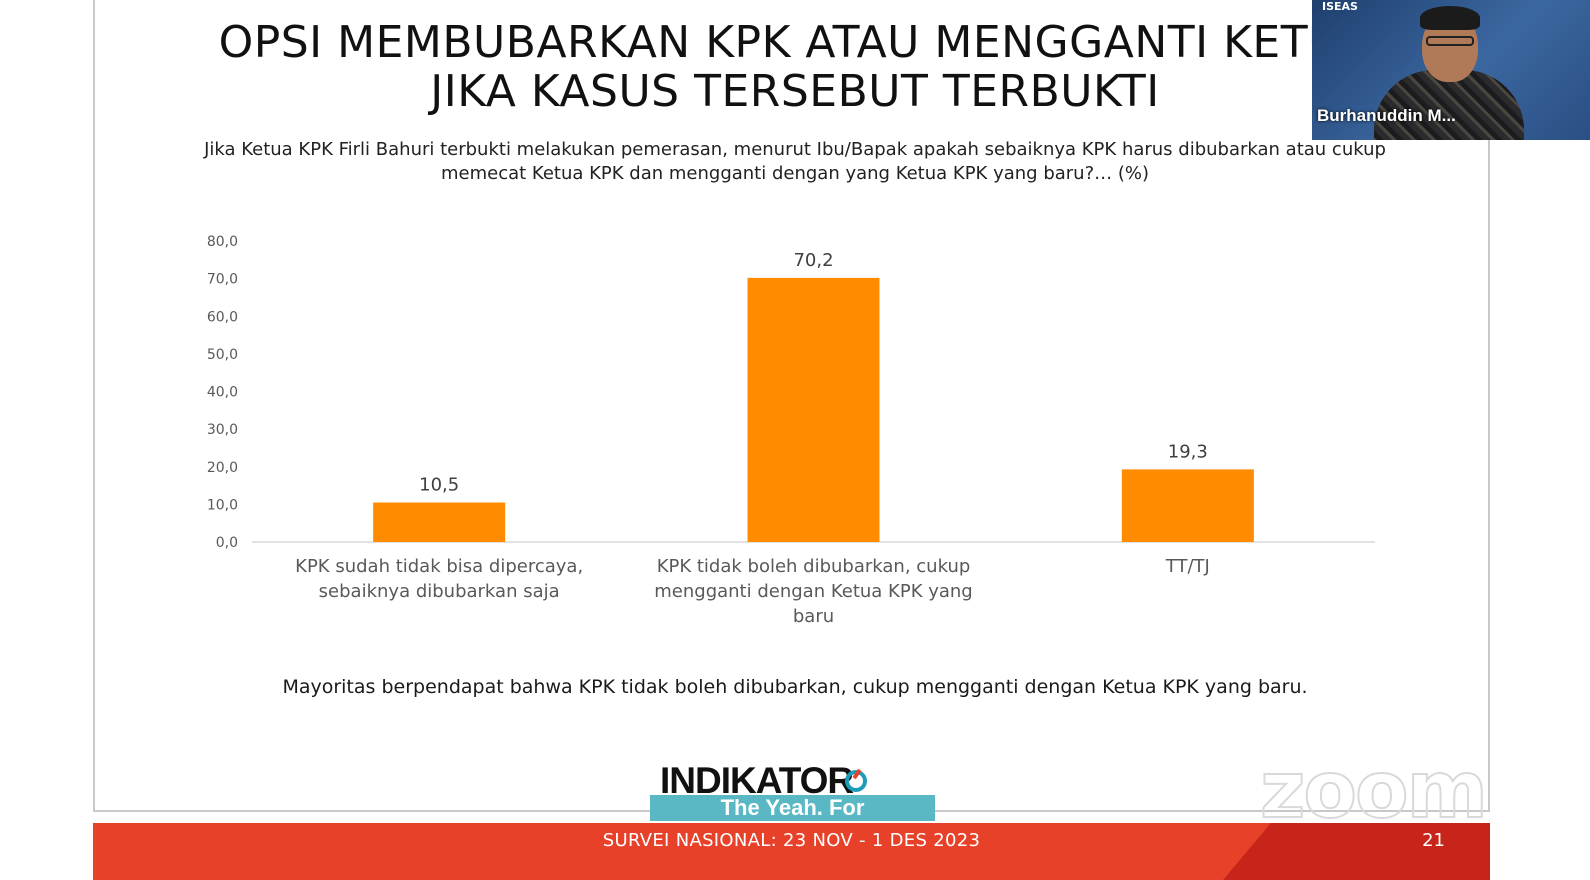 This screenshot has width=1590, height=880. I want to click on category-label: TT/TJ, so click(1187, 566).